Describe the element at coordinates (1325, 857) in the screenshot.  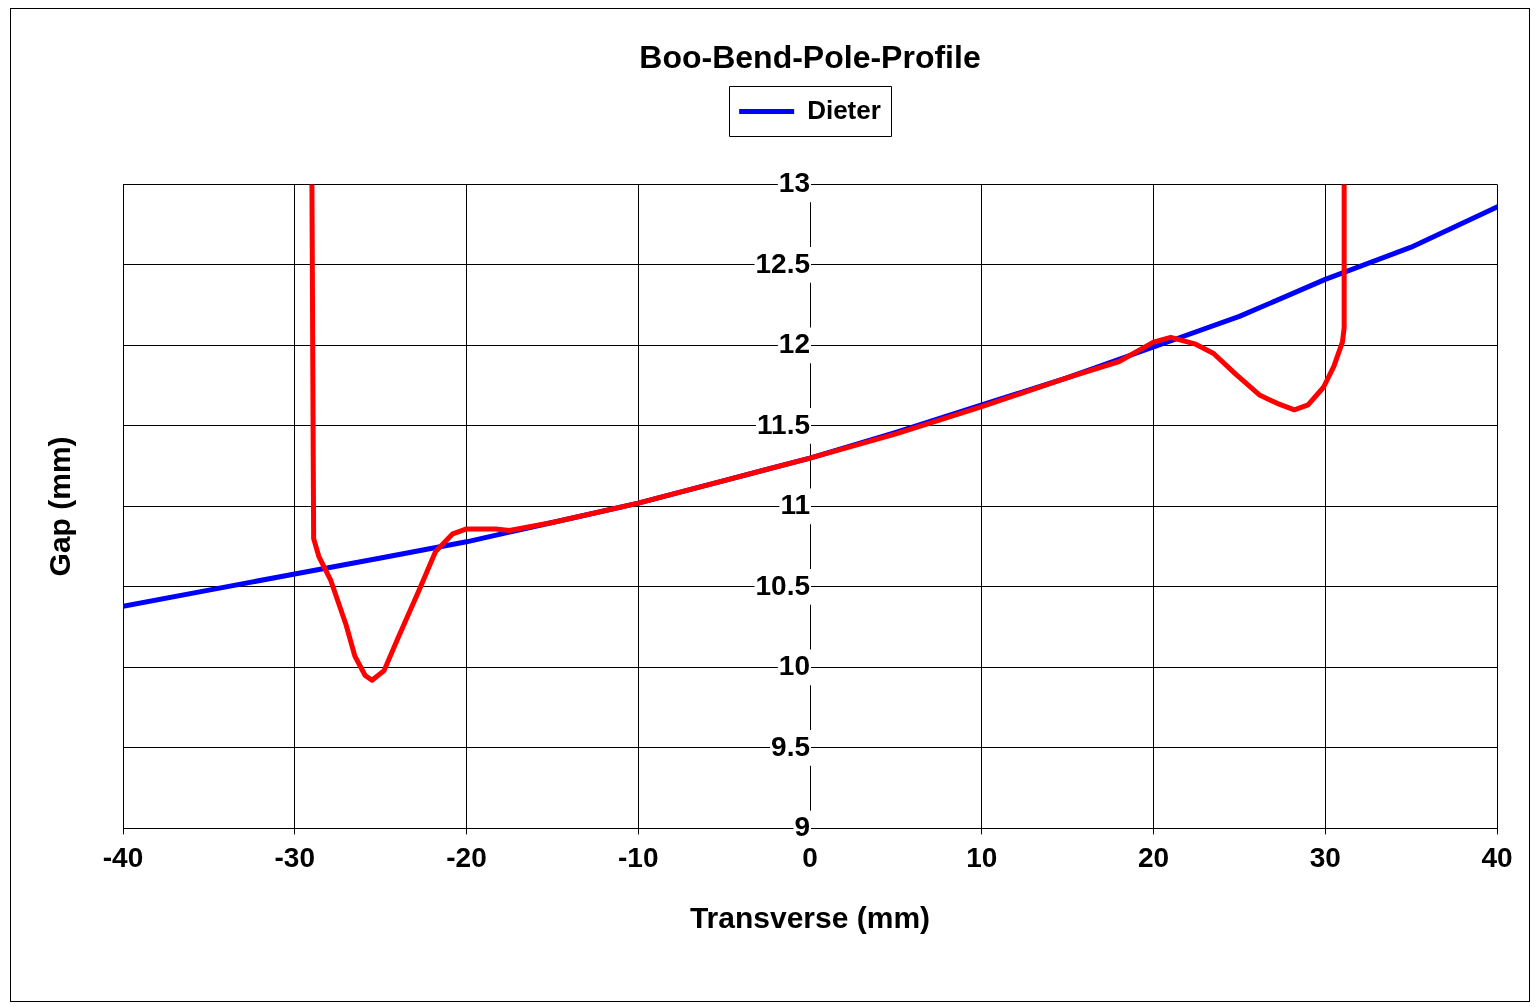
I see `x-tick-label: 30` at that location.